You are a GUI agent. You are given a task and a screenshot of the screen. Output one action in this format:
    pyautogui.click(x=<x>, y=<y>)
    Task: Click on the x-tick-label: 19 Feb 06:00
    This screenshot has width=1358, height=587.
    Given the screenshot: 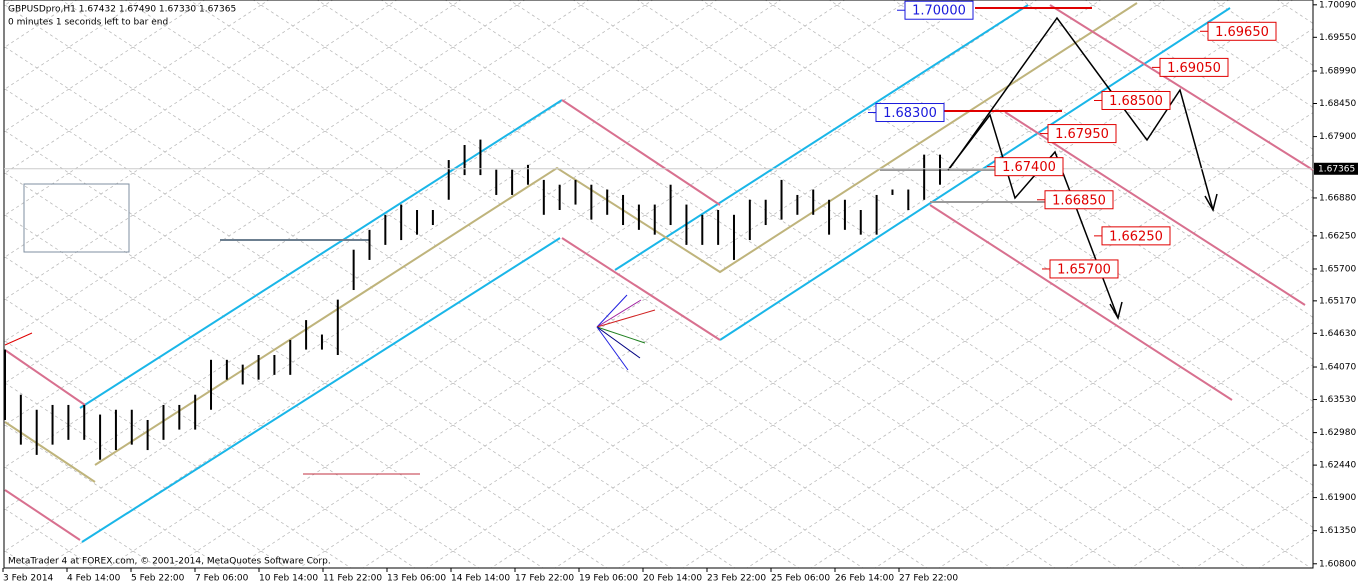 What is the action you would take?
    pyautogui.click(x=608, y=579)
    